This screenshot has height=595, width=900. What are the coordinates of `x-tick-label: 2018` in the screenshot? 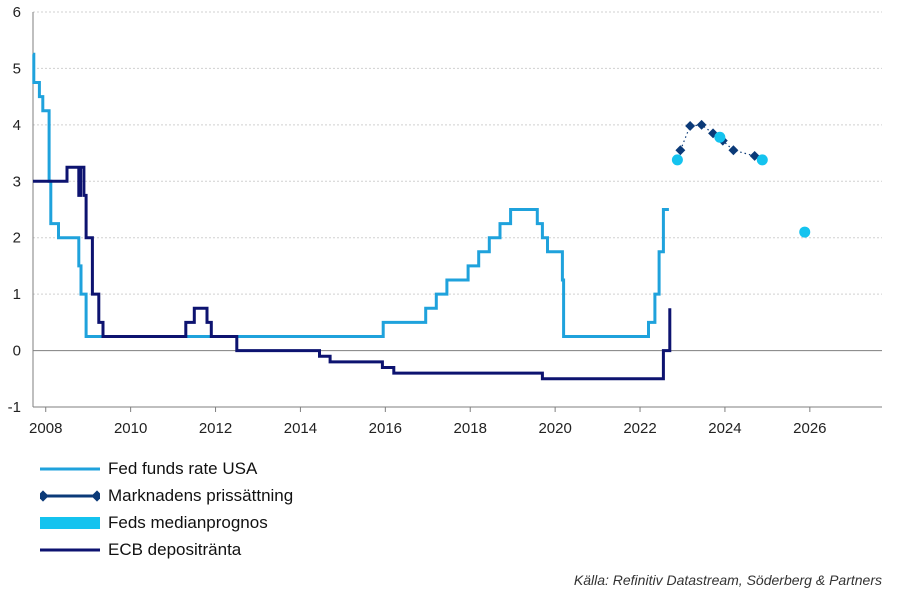 It's located at (470, 428).